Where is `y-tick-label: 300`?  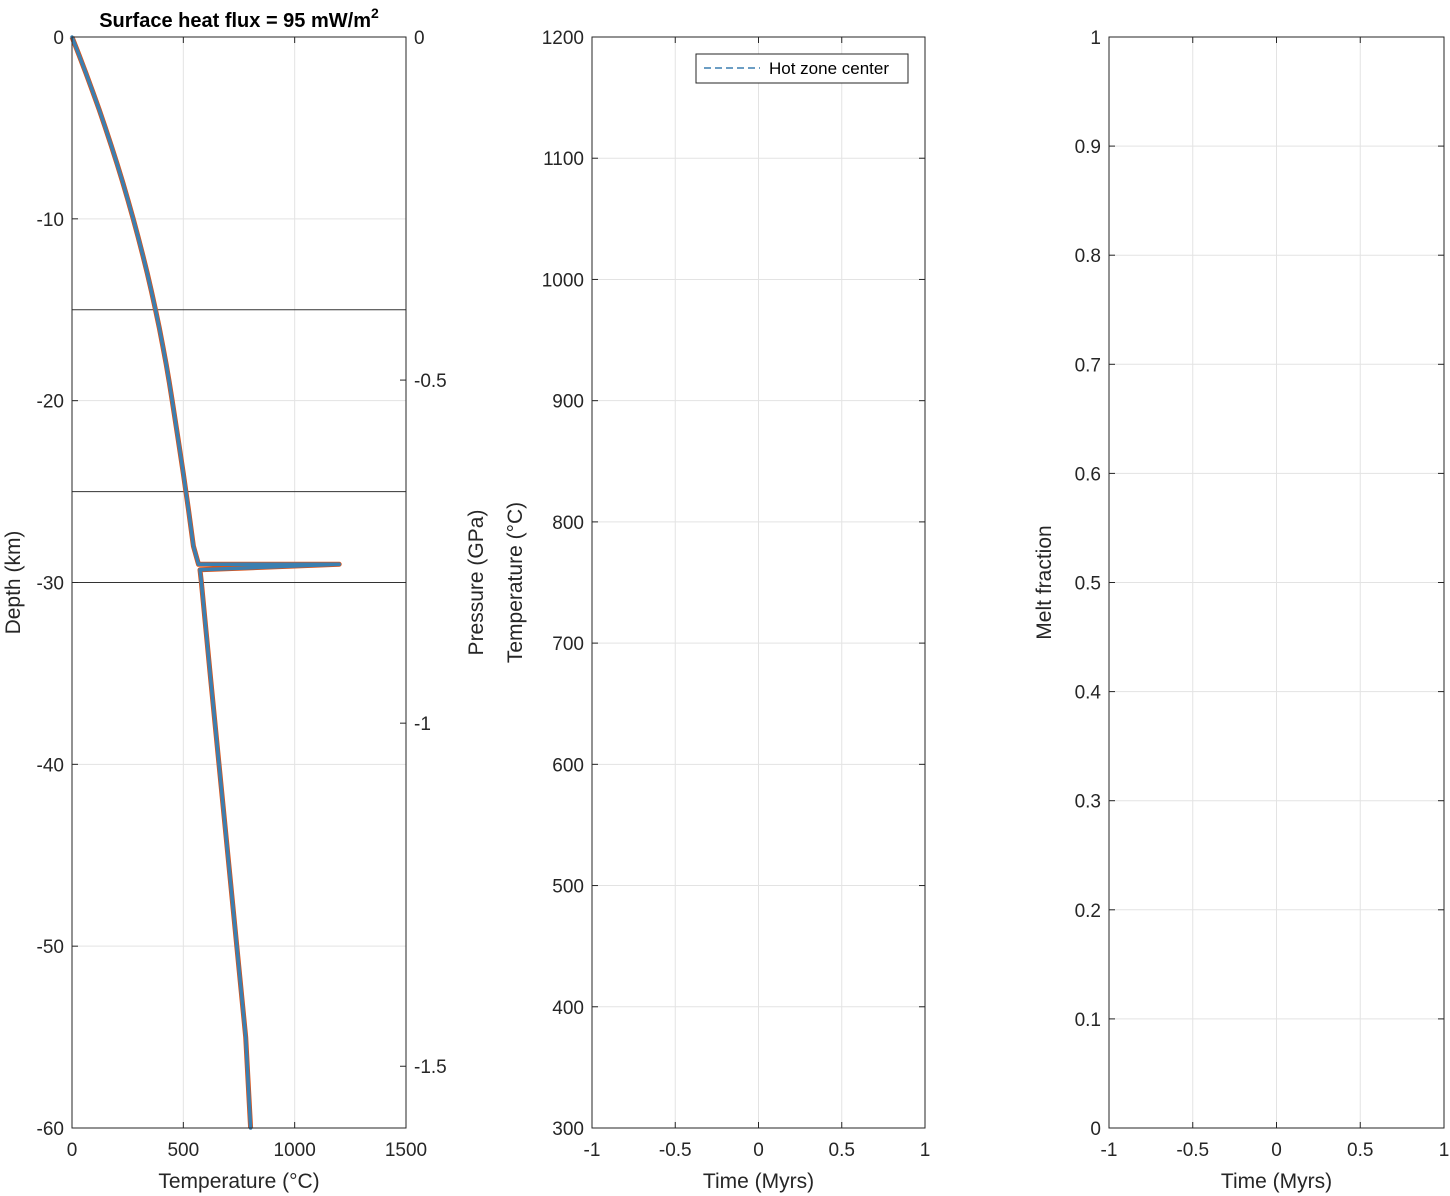
y-tick-label: 300 is located at coordinates (568, 1129).